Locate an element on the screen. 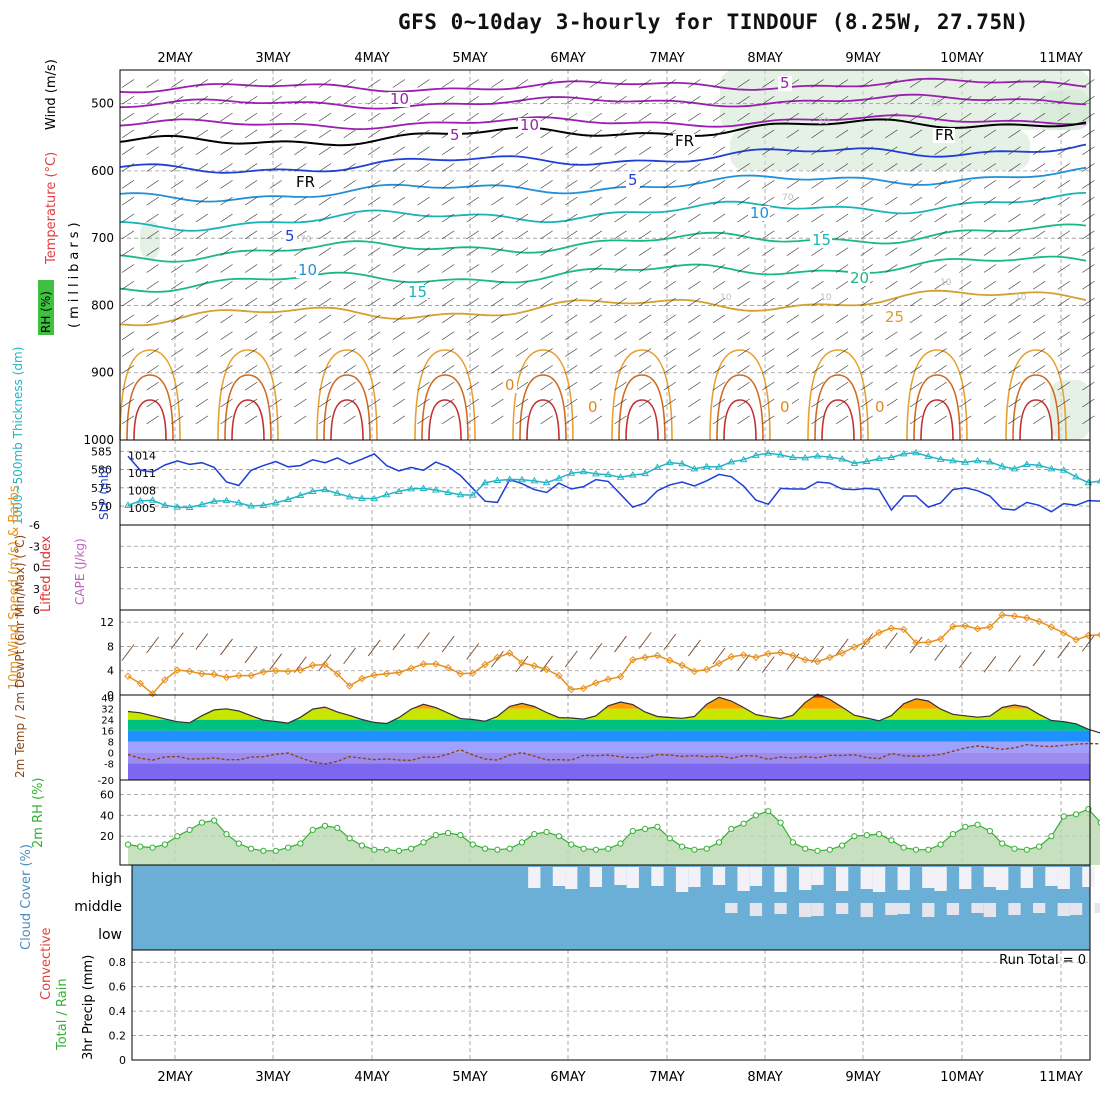  contour-label: FR is located at coordinates (305, 182).